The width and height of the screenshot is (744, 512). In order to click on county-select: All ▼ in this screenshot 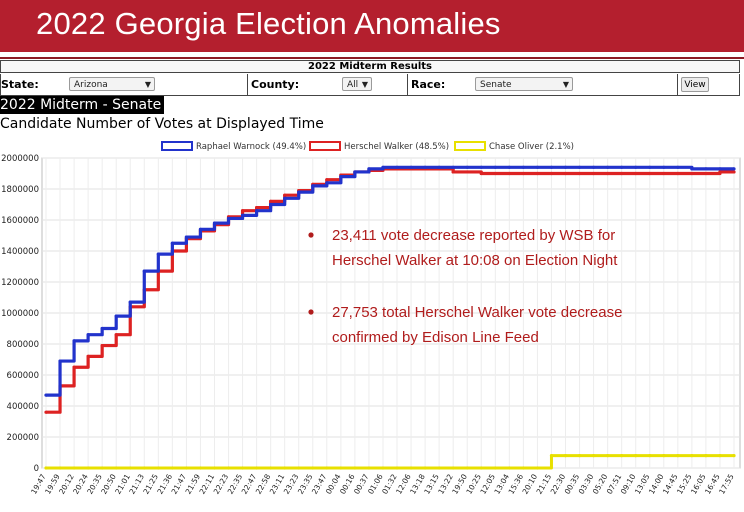, I will do `click(357, 84)`.